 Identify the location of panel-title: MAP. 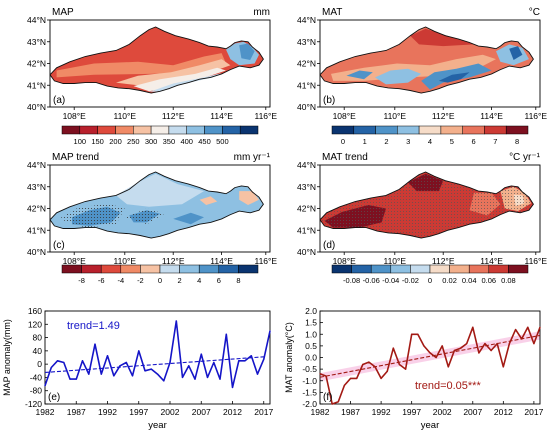
(63, 12).